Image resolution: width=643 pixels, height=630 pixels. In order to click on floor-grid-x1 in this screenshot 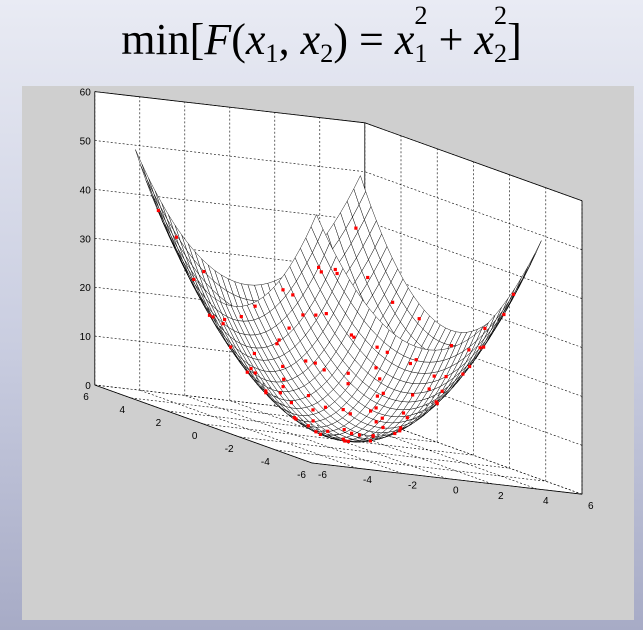, I will do `click(293, 434)`.